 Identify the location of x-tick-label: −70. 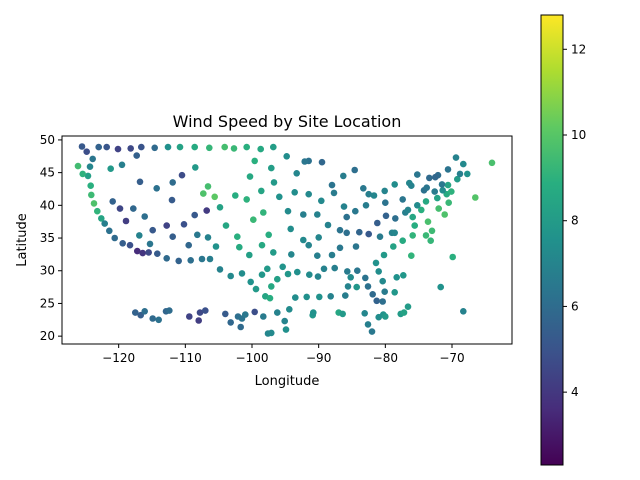
(451, 358).